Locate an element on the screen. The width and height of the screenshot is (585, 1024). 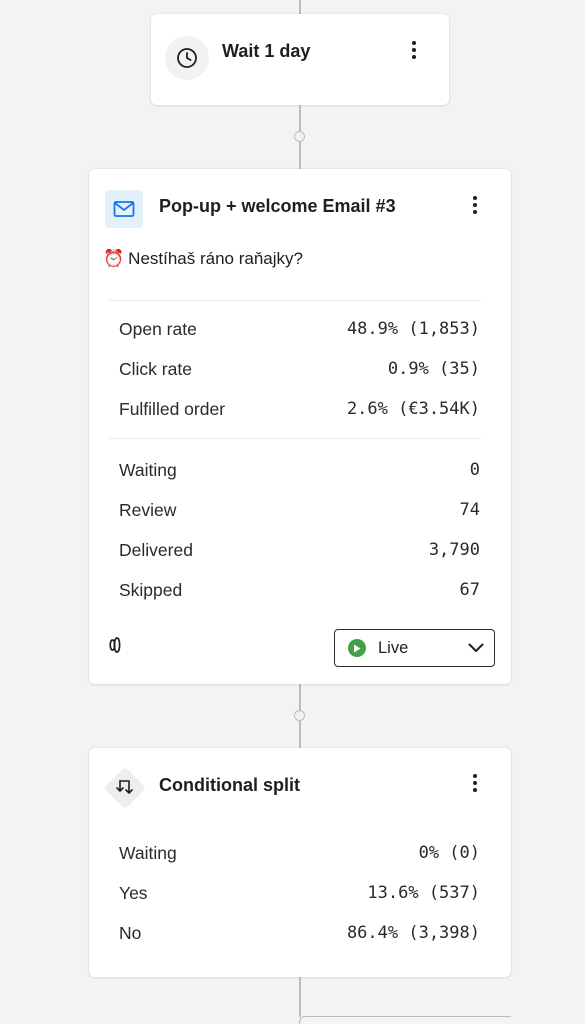
stat-value: 48.9% (1,853) is located at coordinates (413, 329).